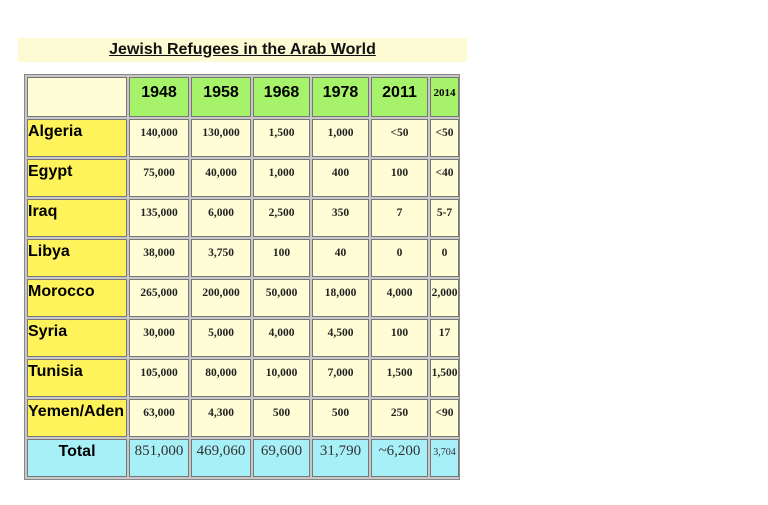 The image size is (768, 505). I want to click on title-band: Jewish Refugees in the Arab World, so click(242, 50).